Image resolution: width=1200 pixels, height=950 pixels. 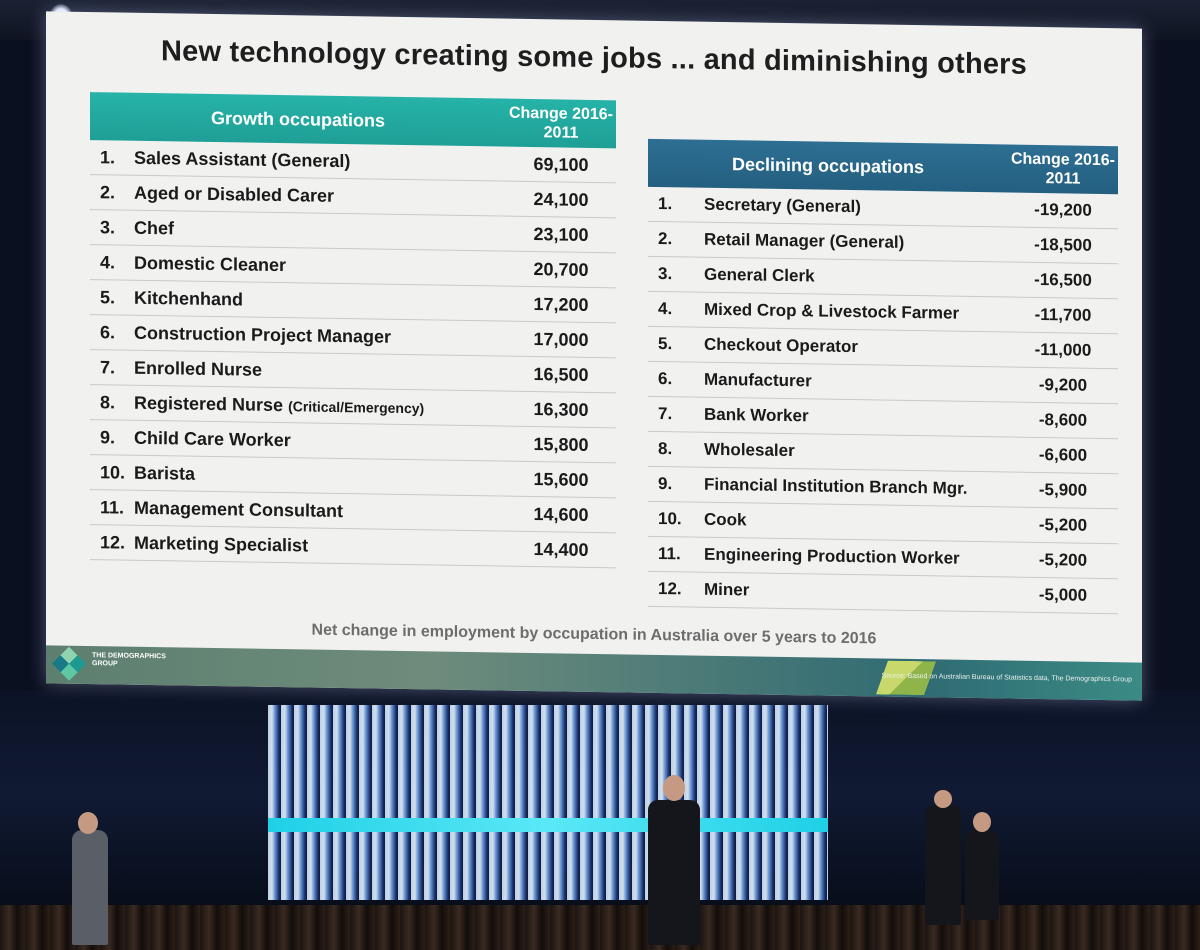 What do you see at coordinates (856, 522) in the screenshot?
I see `occupation-name: Cook` at bounding box center [856, 522].